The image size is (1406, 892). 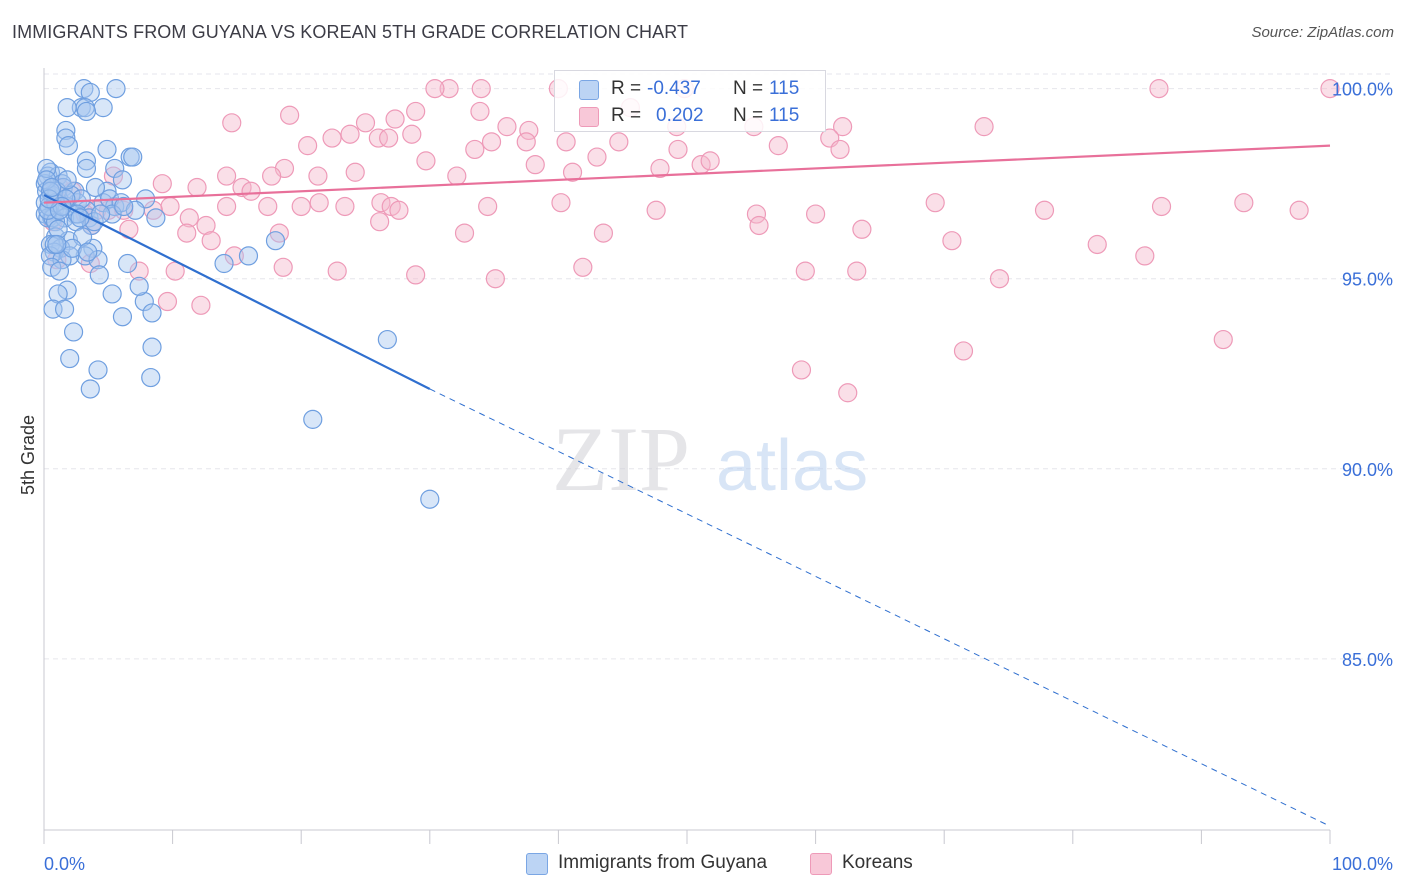 I want to click on y-tick-label: 90.0%, so click(x=1367, y=470).